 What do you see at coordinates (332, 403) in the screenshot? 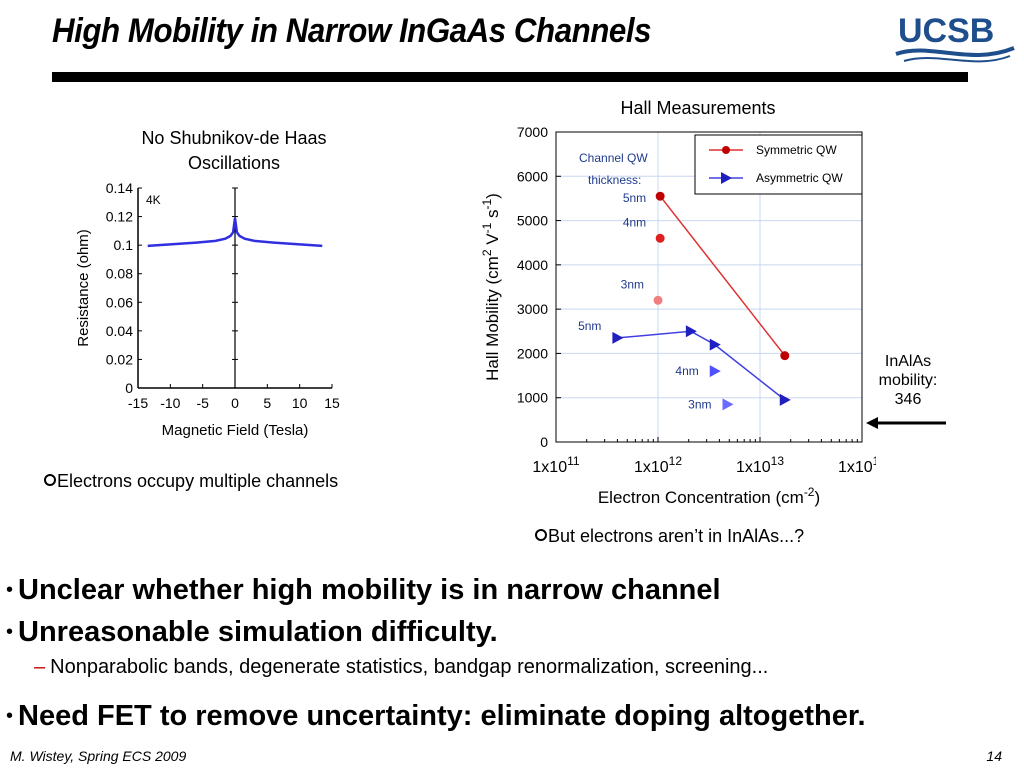
I see `x-tick-label: 15` at bounding box center [332, 403].